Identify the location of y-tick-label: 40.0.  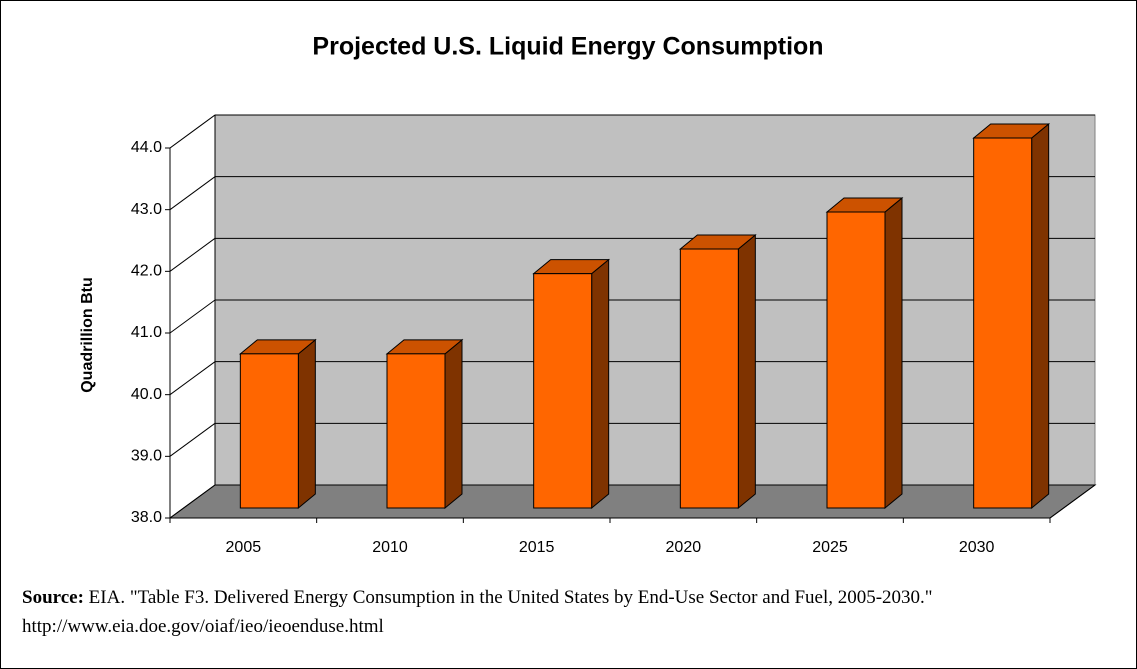
(146, 394).